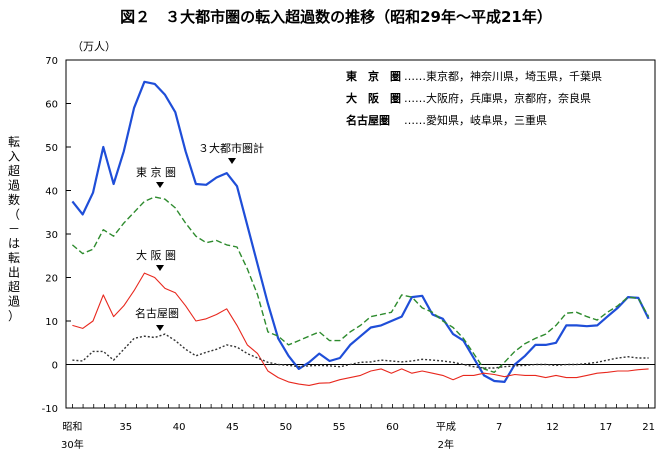 The width and height of the screenshot is (672, 459). What do you see at coordinates (14, 215) in the screenshot?
I see `y-axis-label-char: （` at bounding box center [14, 215].